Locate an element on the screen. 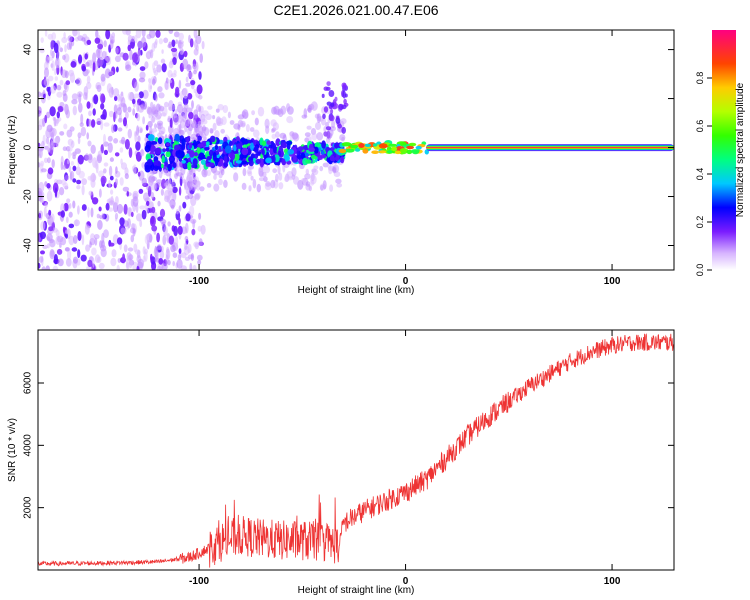 The height and width of the screenshot is (600, 750). figure-title: C2E1.2026.021.00.47.E06 is located at coordinates (355, 10).